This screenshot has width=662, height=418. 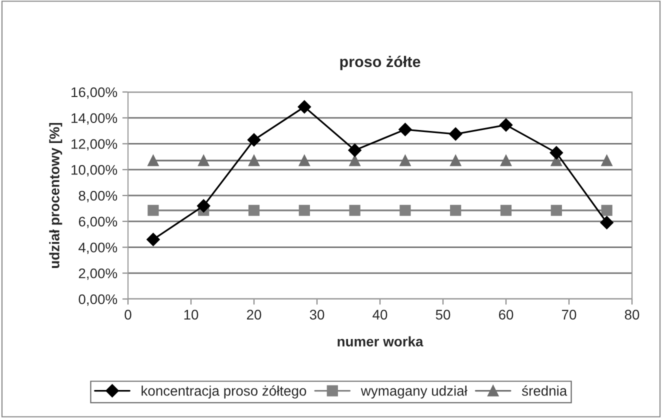 I want to click on legend-label: koncentracja proso żółtego, so click(x=224, y=392).